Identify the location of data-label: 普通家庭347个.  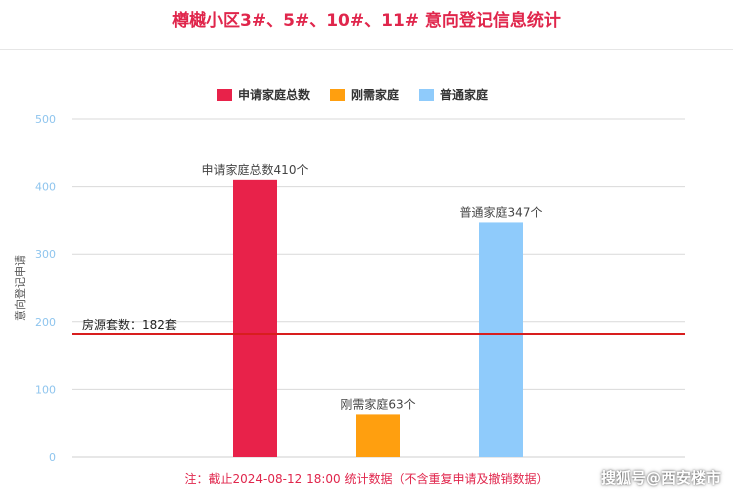
(501, 211).